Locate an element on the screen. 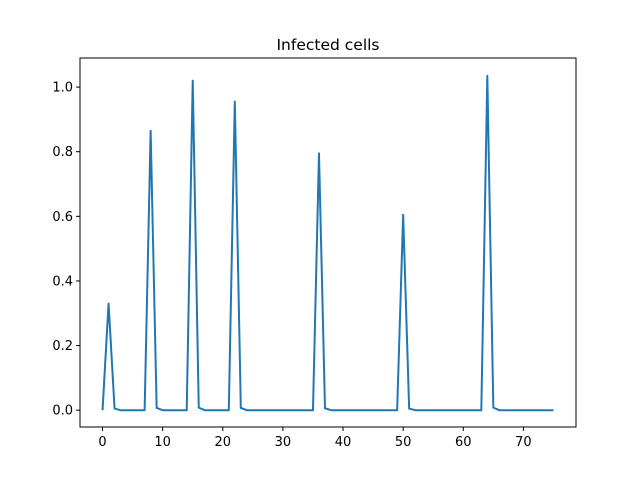 The image size is (640, 480). x-tick-label: 30 is located at coordinates (283, 442).